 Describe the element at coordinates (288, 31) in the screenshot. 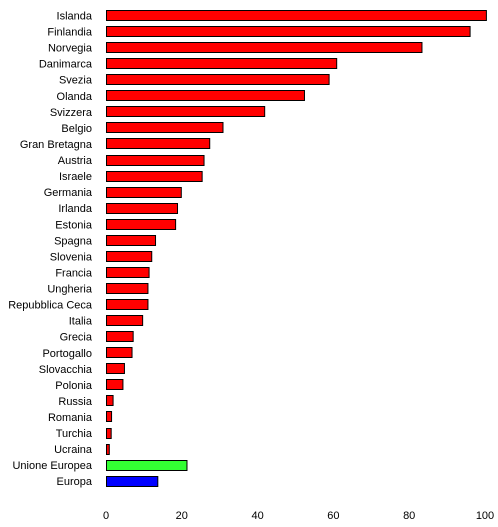

I see `bar-finlandia` at that location.